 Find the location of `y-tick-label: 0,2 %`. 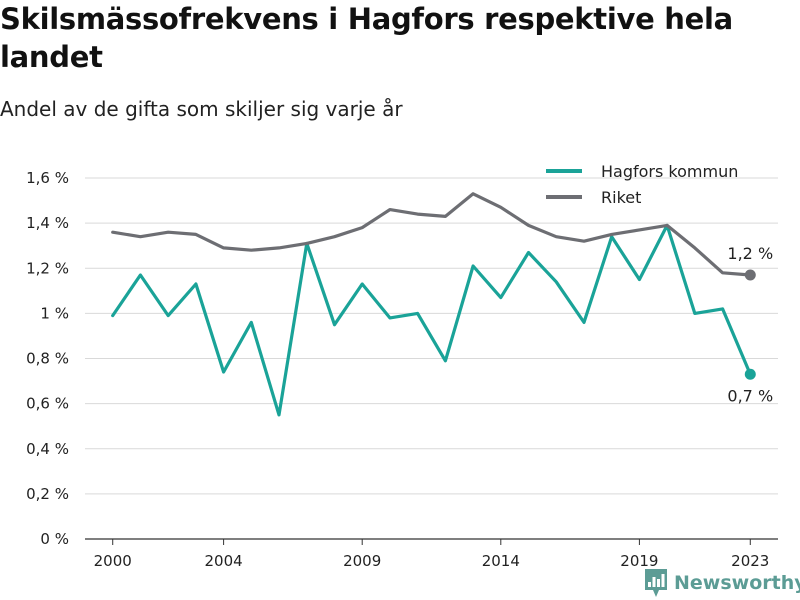

y-tick-label: 0,2 % is located at coordinates (47, 494).